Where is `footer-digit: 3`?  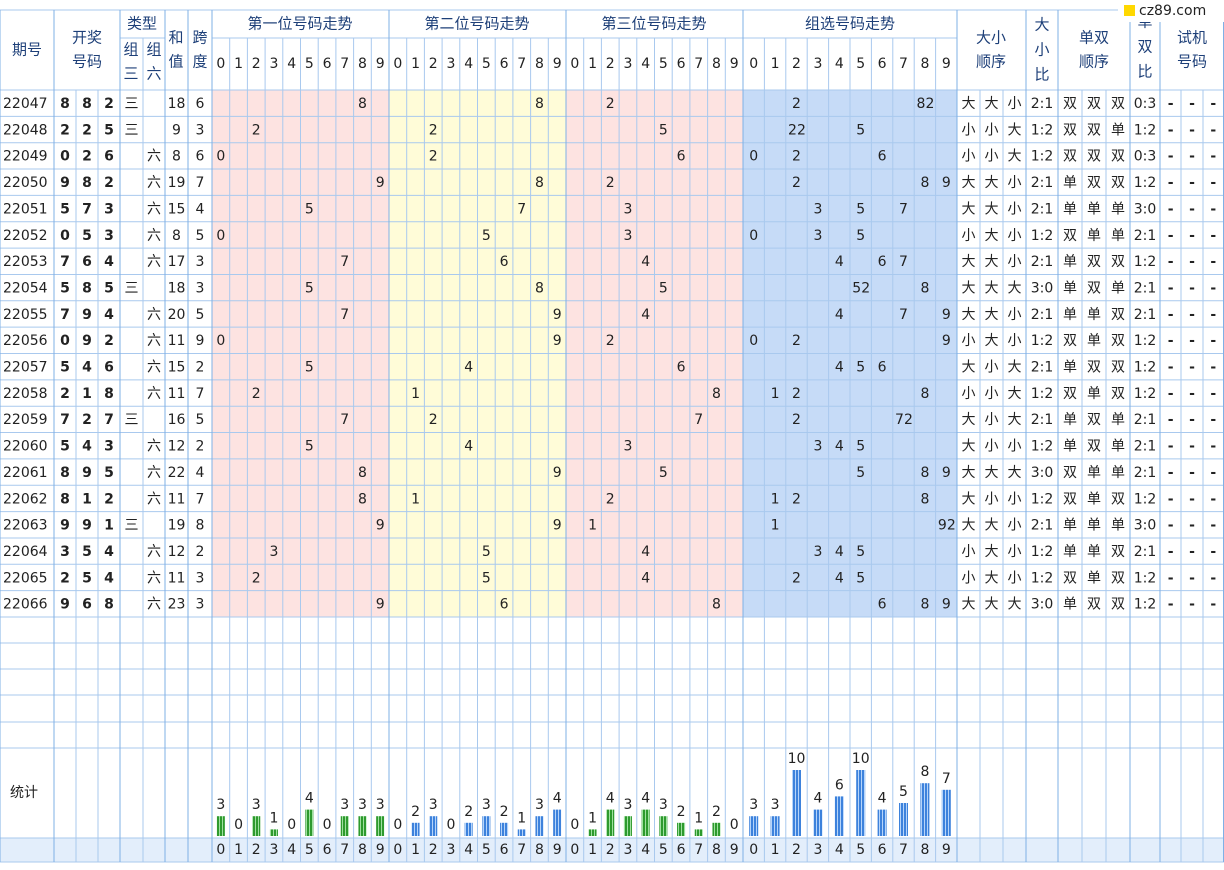
footer-digit: 3 is located at coordinates (273, 850).